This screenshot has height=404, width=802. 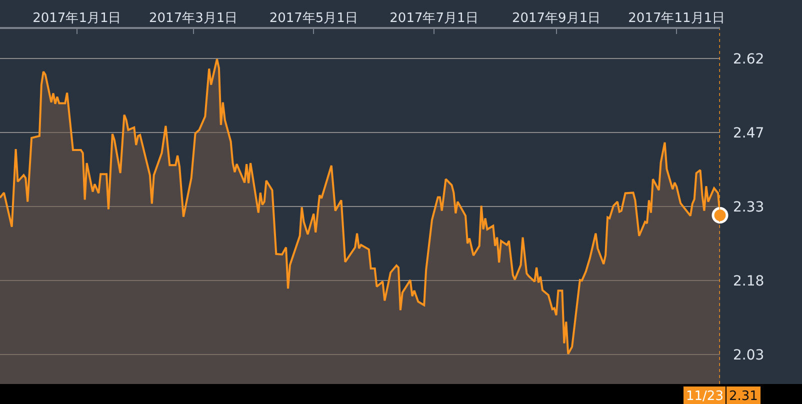 What do you see at coordinates (556, 18) in the screenshot?
I see `x-tick-label: 2017年9月1日` at bounding box center [556, 18].